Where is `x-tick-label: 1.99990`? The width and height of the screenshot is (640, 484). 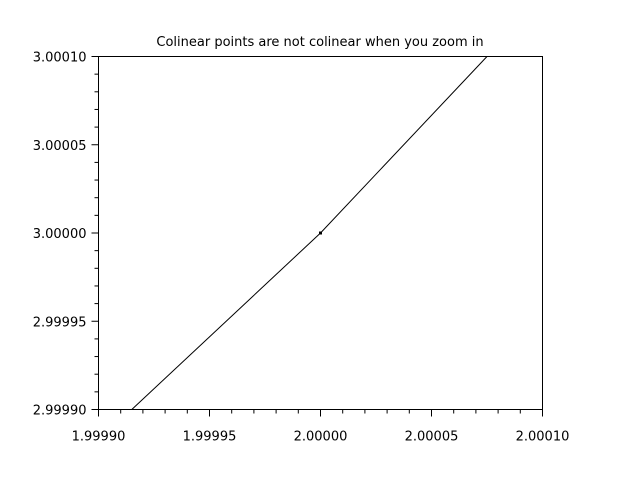
x-tick-label: 1.99990 is located at coordinates (99, 437).